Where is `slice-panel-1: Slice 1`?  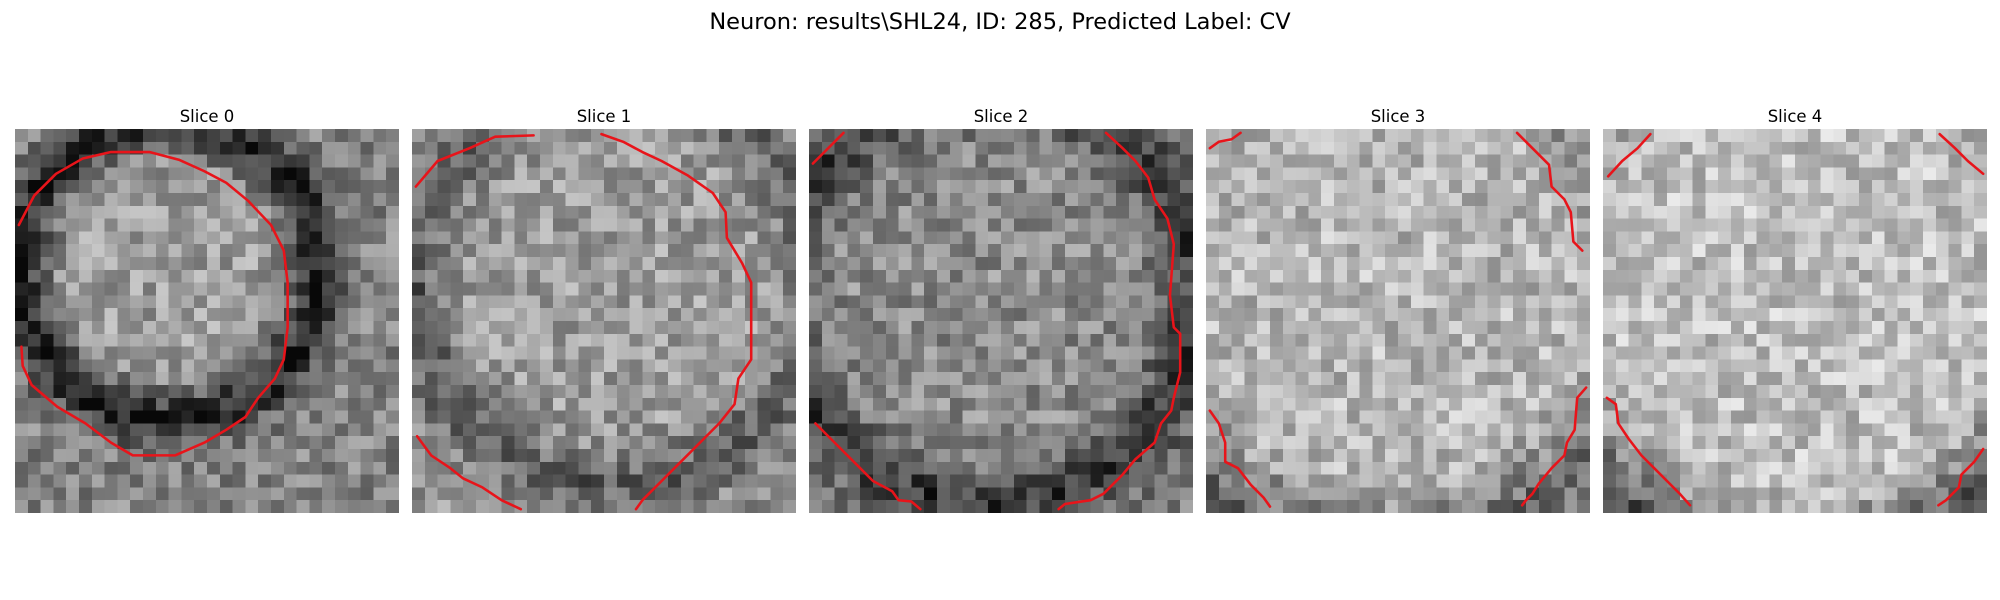 slice-panel-1: Slice 1 is located at coordinates (604, 310).